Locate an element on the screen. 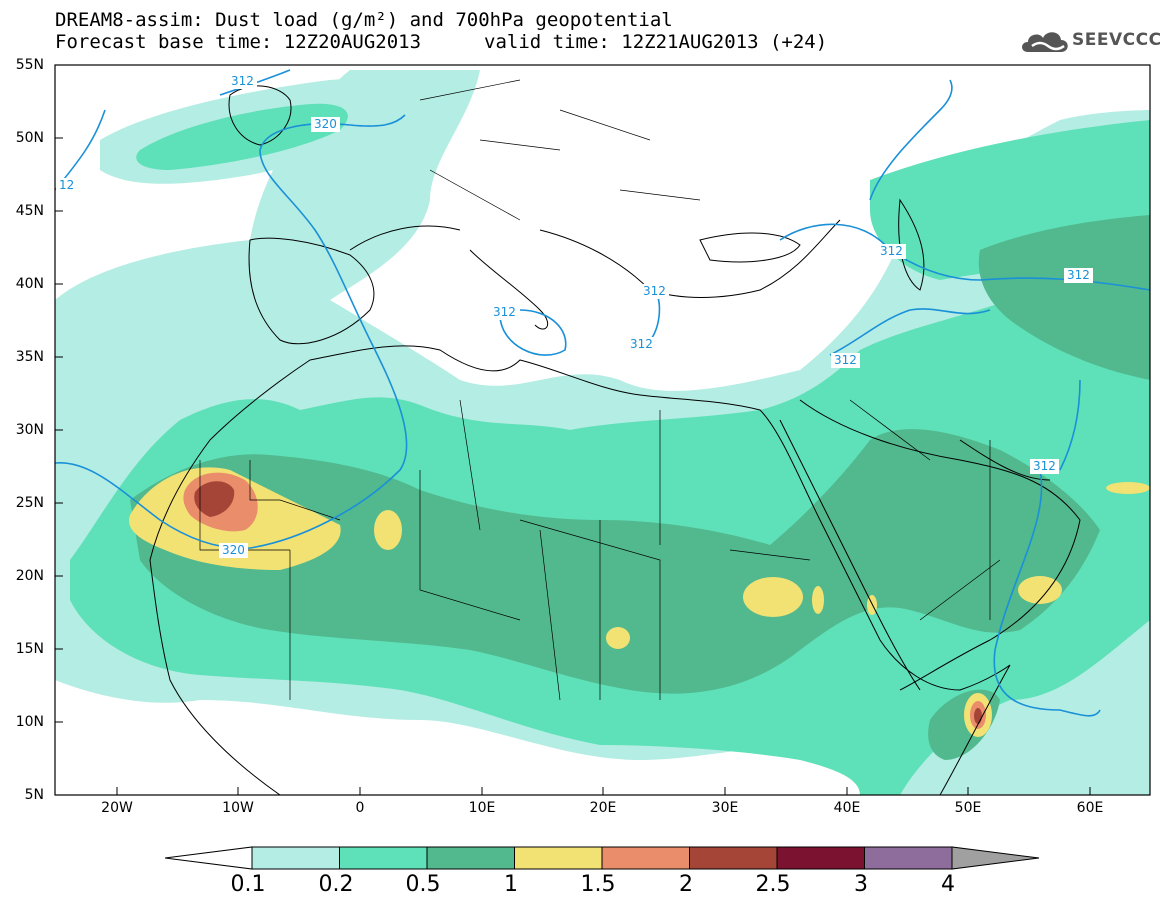 This screenshot has height=907, width=1165. cloud-icon is located at coordinates (1045, 42).